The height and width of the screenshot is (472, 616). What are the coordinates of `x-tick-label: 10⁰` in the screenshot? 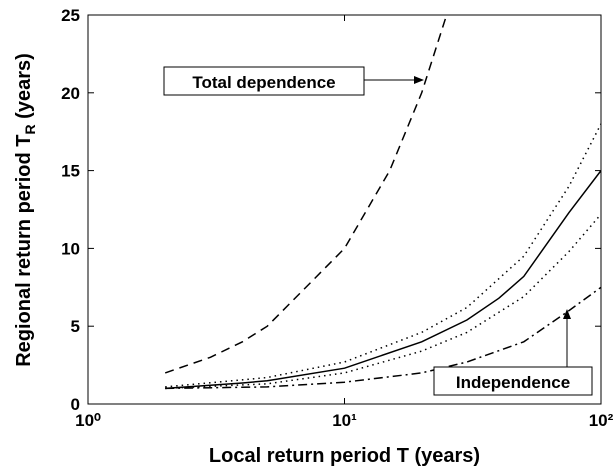 It's located at (88, 420).